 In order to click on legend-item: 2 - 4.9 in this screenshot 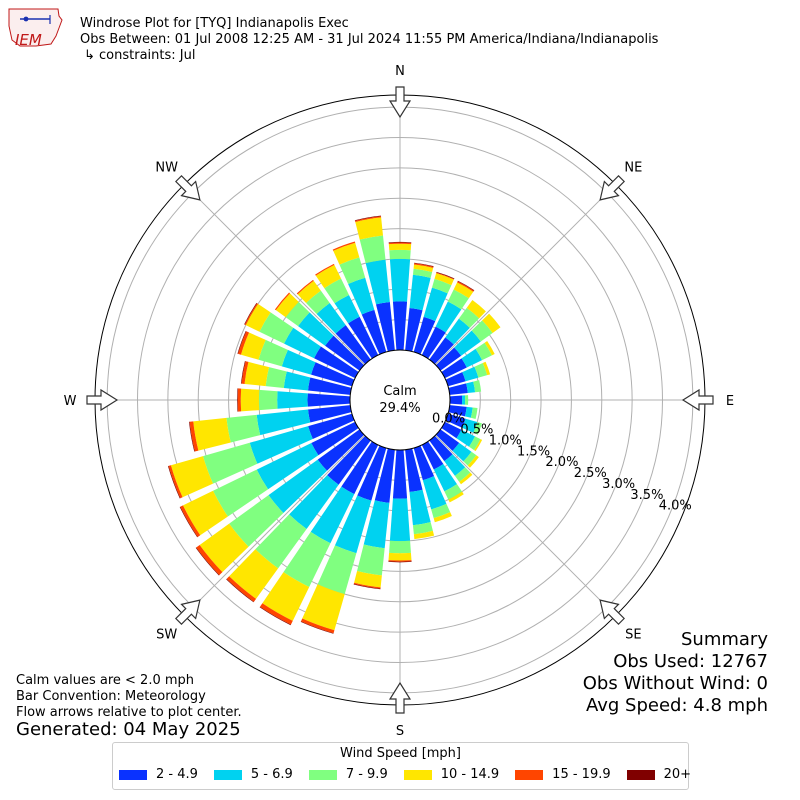, I will do `click(158, 774)`.